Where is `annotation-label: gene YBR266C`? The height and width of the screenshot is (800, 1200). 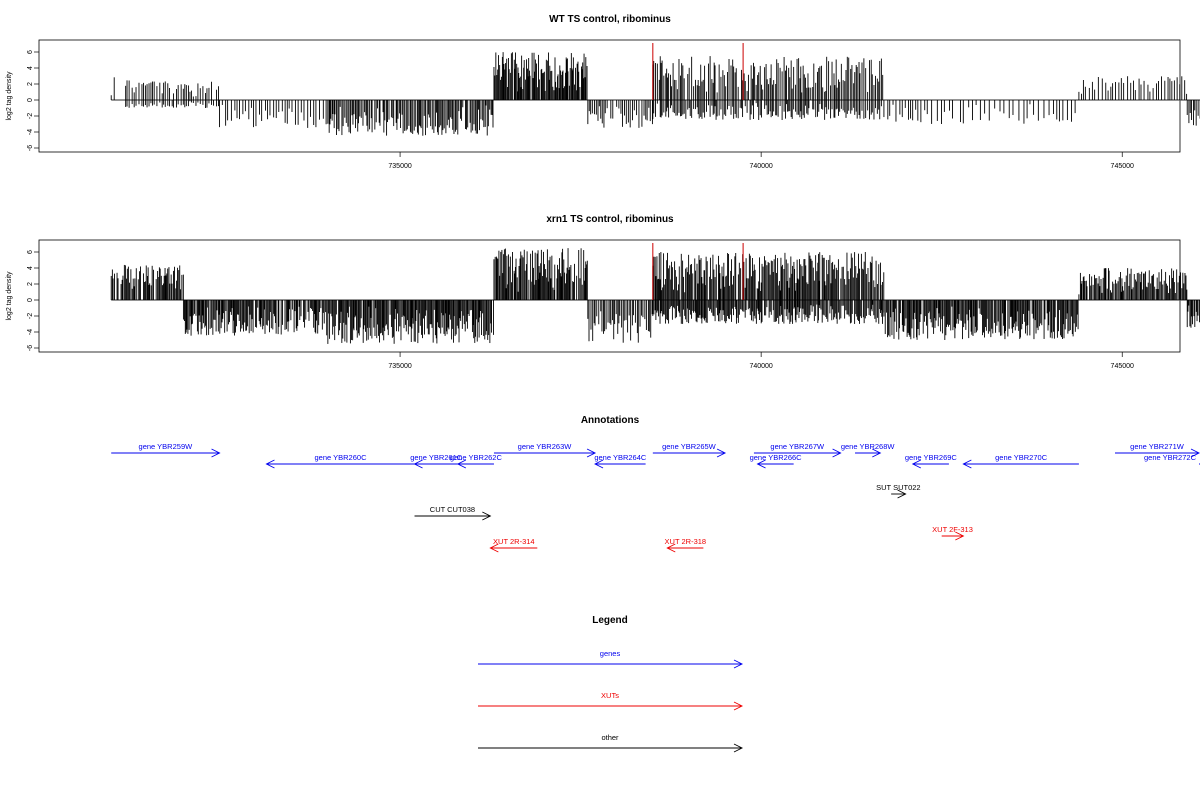
annotation-label: gene YBR266C is located at coordinates (776, 457).